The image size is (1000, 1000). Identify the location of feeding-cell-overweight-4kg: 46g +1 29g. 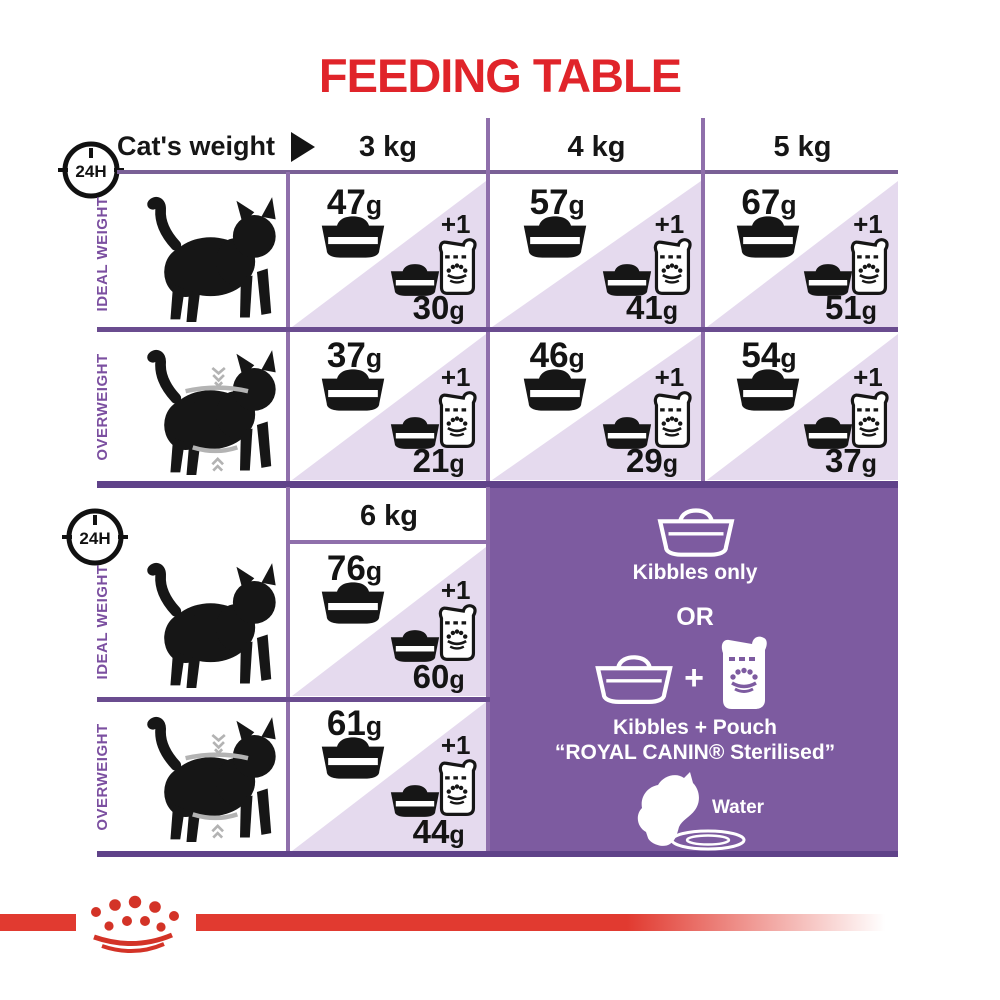
(596, 407).